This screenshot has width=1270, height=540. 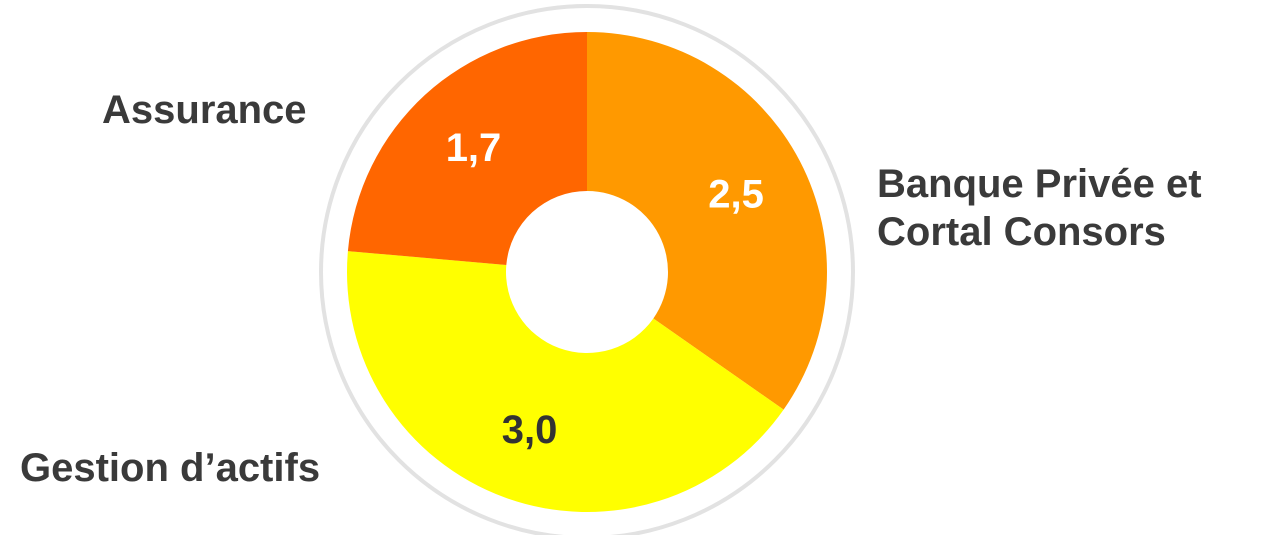 What do you see at coordinates (1021, 232) in the screenshot?
I see `category-label-banque-line-2: Cortal Consors` at bounding box center [1021, 232].